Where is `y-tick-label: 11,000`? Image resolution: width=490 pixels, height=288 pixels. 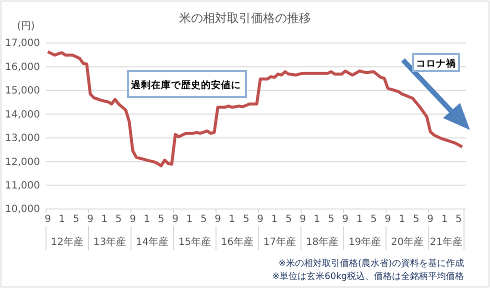 y-tick-label: 11,000 is located at coordinates (22, 186).